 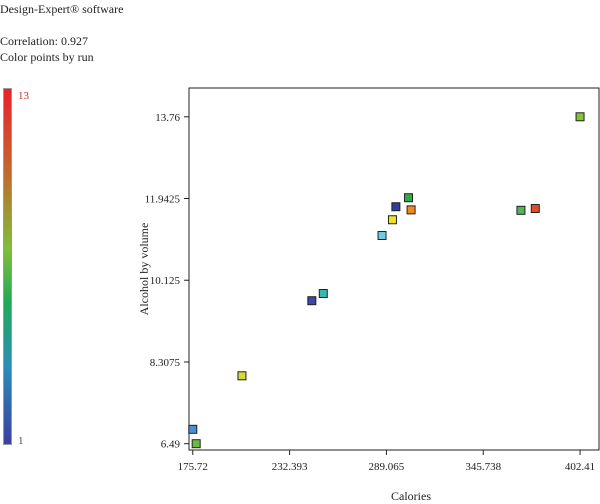 What do you see at coordinates (163, 200) in the screenshot?
I see `y-tick-label: 11.9425` at bounding box center [163, 200].